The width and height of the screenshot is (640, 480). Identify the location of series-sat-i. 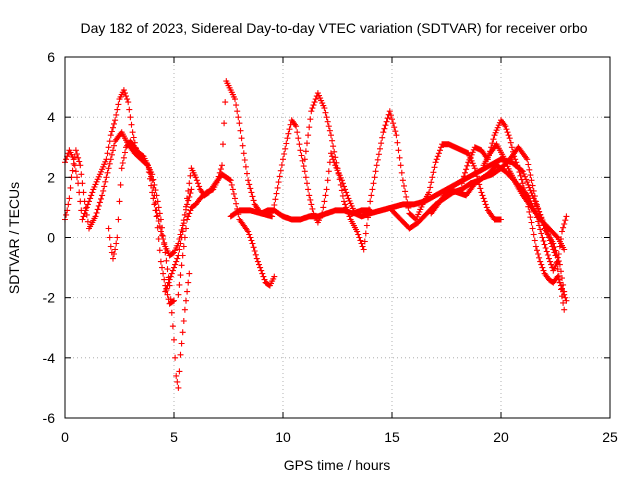
(514, 210).